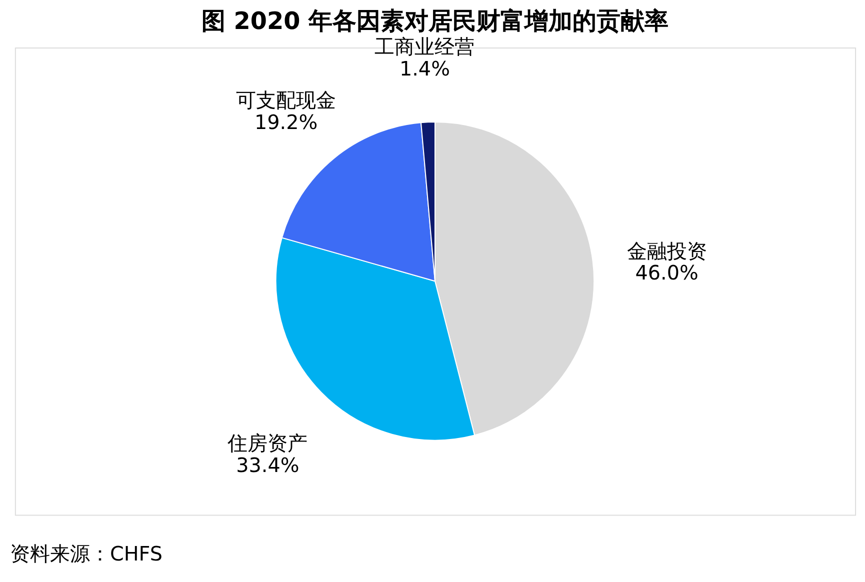 The height and width of the screenshot is (582, 865). What do you see at coordinates (267, 444) in the screenshot?
I see `slice-label: 住房资产` at bounding box center [267, 444].